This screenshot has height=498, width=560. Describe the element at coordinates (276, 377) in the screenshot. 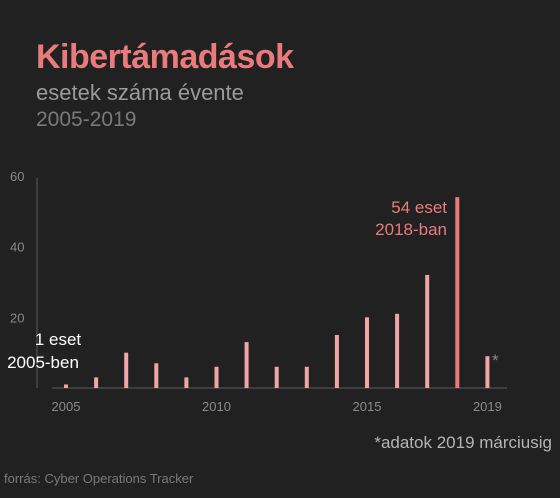

I see `bar-2012` at that location.